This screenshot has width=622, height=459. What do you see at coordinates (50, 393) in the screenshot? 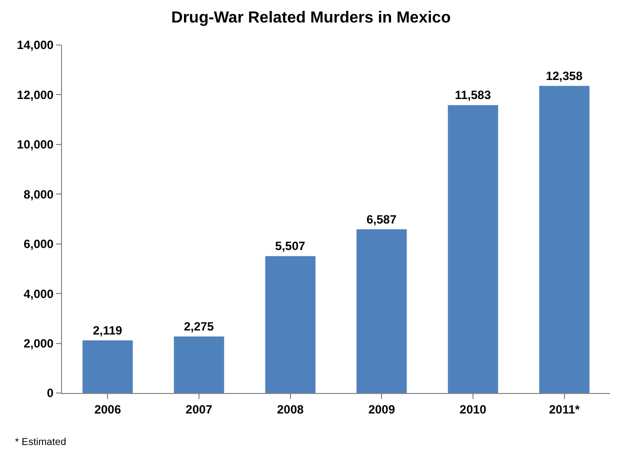
I see `y-tick-label: 0` at bounding box center [50, 393].